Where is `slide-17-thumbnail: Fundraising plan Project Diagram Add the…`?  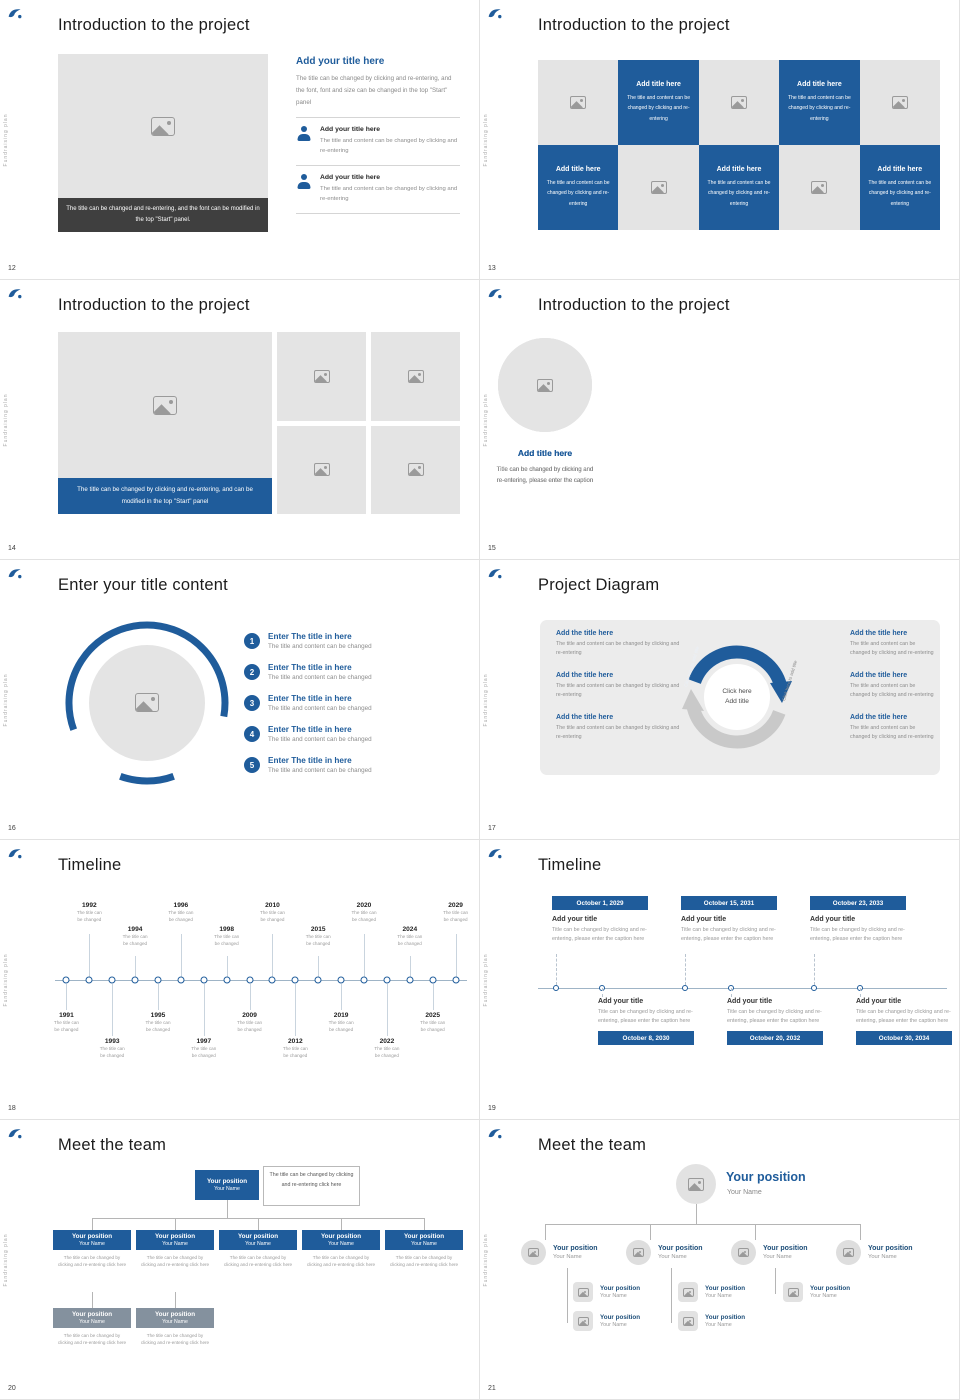 slide-17-thumbnail: Fundraising plan Project Diagram Add the… is located at coordinates (720, 700).